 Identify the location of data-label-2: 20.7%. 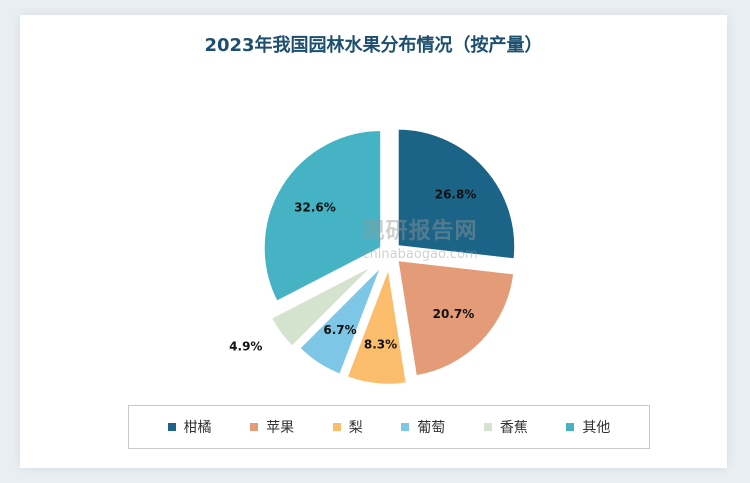
(454, 314).